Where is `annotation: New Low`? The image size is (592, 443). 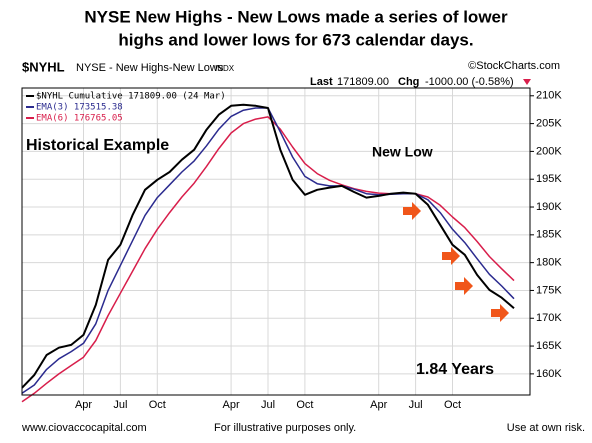 annotation: New Low is located at coordinates (402, 152).